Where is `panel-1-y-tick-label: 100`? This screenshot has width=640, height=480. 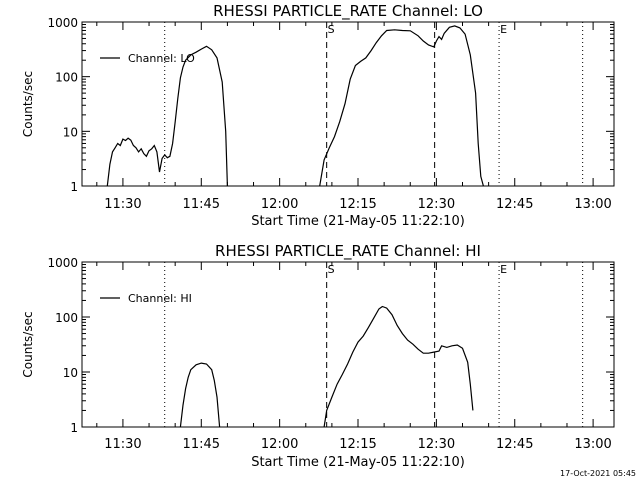 panel-1-y-tick-label: 100 is located at coordinates (66, 78).